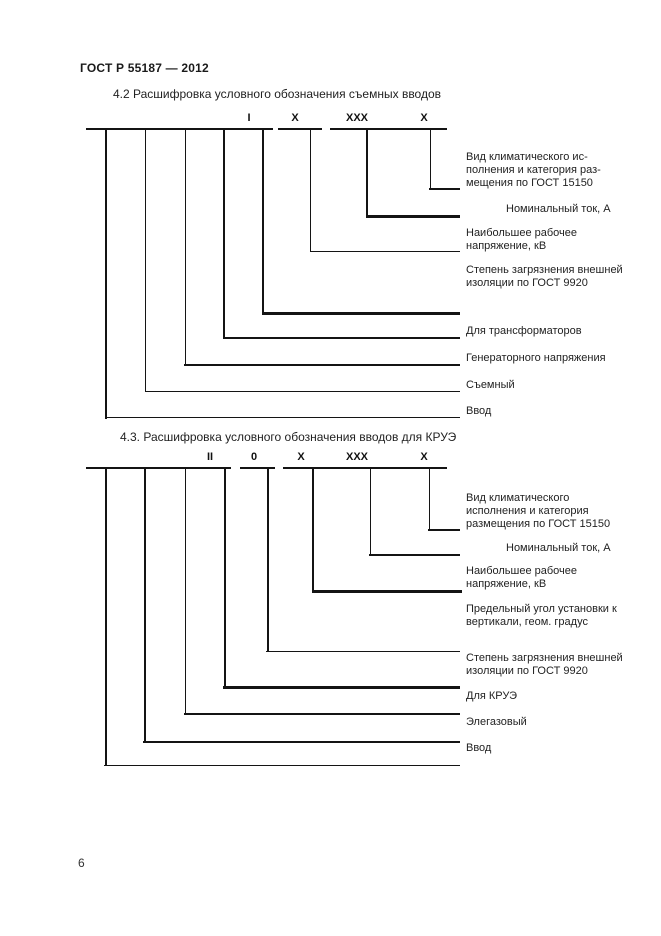 This screenshot has width=661, height=936. What do you see at coordinates (536, 358) in the screenshot?
I see `label-line: Генераторного напряжения` at bounding box center [536, 358].